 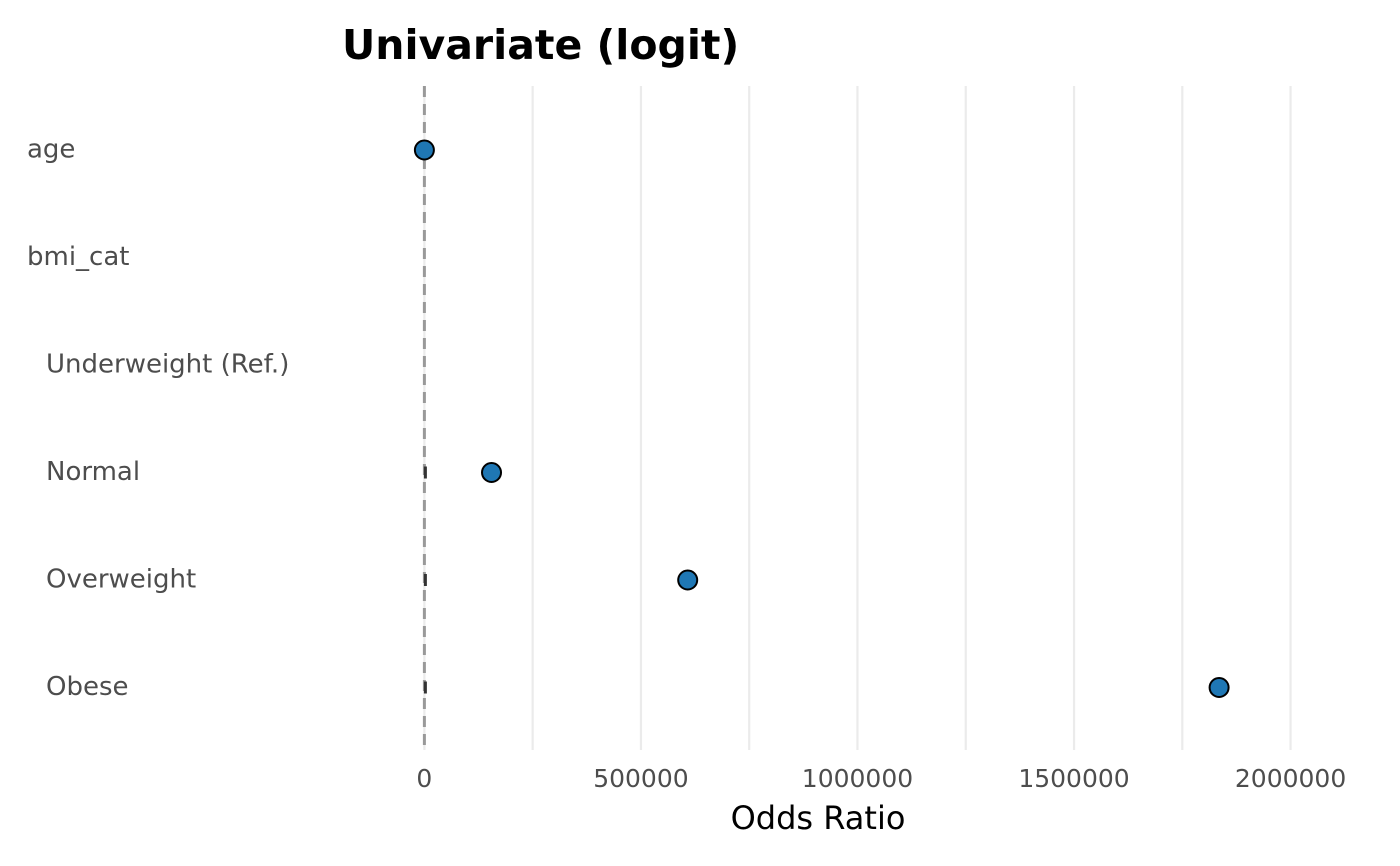 What do you see at coordinates (1290, 778) in the screenshot?
I see `x-tick-label-4: 2000000` at bounding box center [1290, 778].